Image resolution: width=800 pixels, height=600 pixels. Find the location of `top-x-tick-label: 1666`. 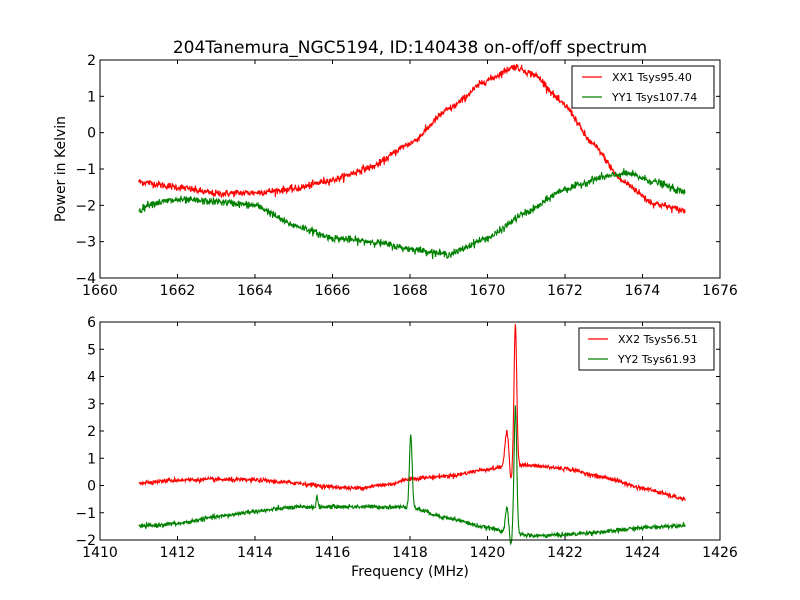

top-x-tick-label: 1666 is located at coordinates (333, 291).